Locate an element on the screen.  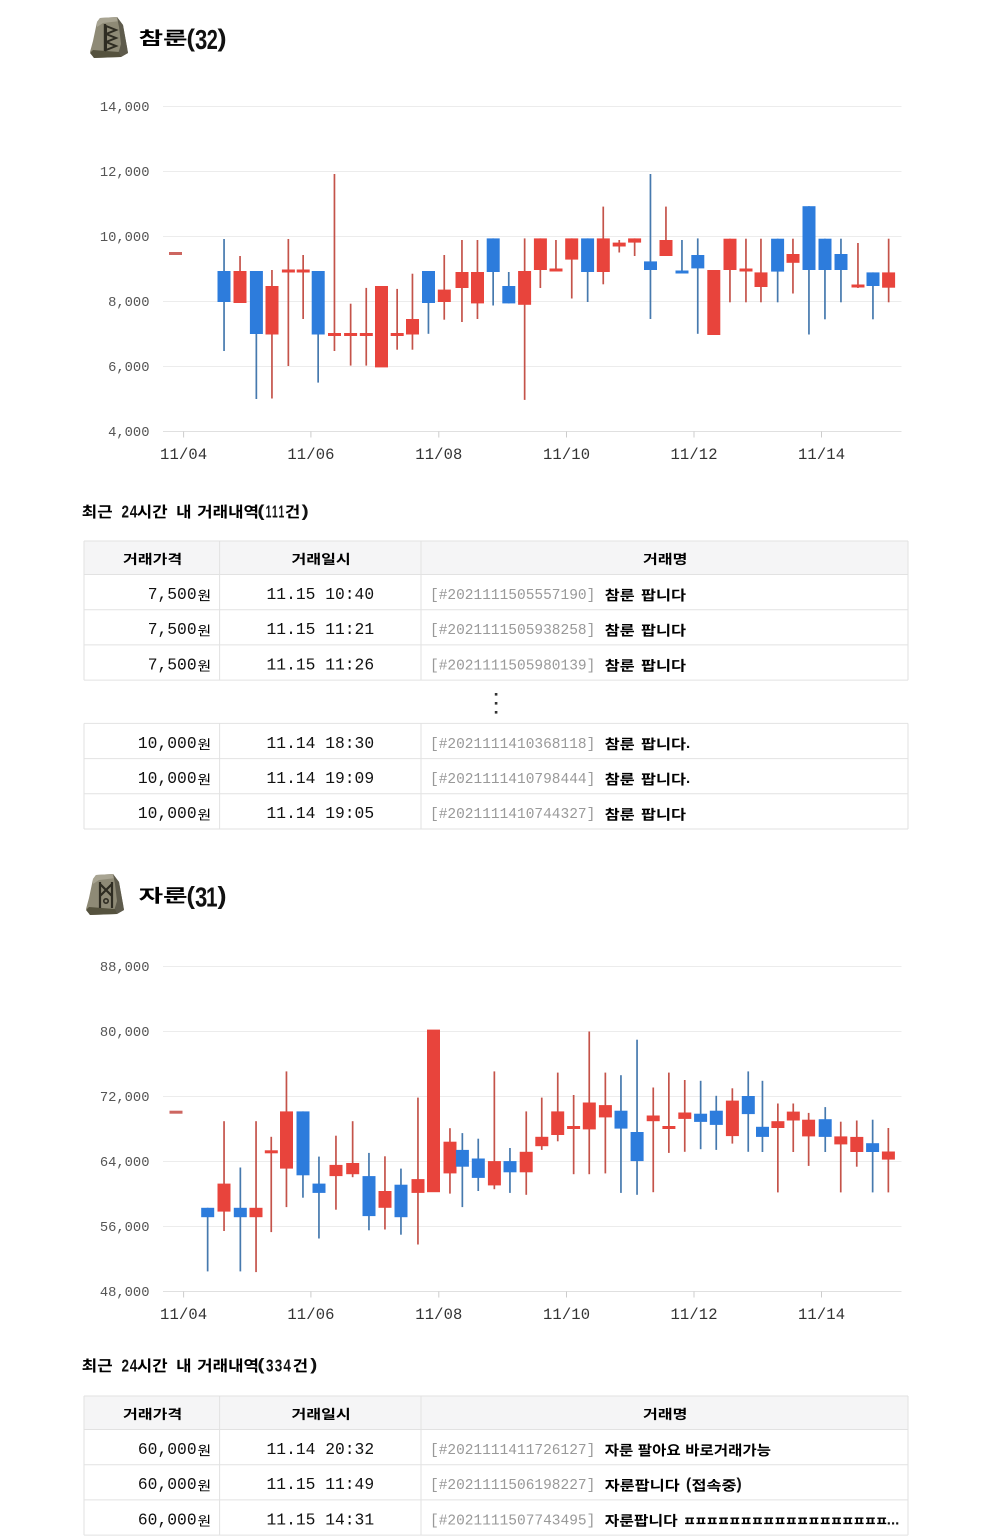
svg-text: [#2021111410744327] is located at coordinates (512, 815).